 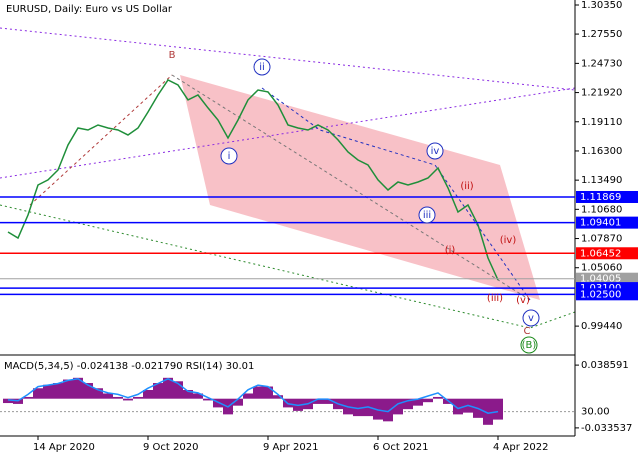 I want to click on wave-label: C, so click(x=527, y=331).